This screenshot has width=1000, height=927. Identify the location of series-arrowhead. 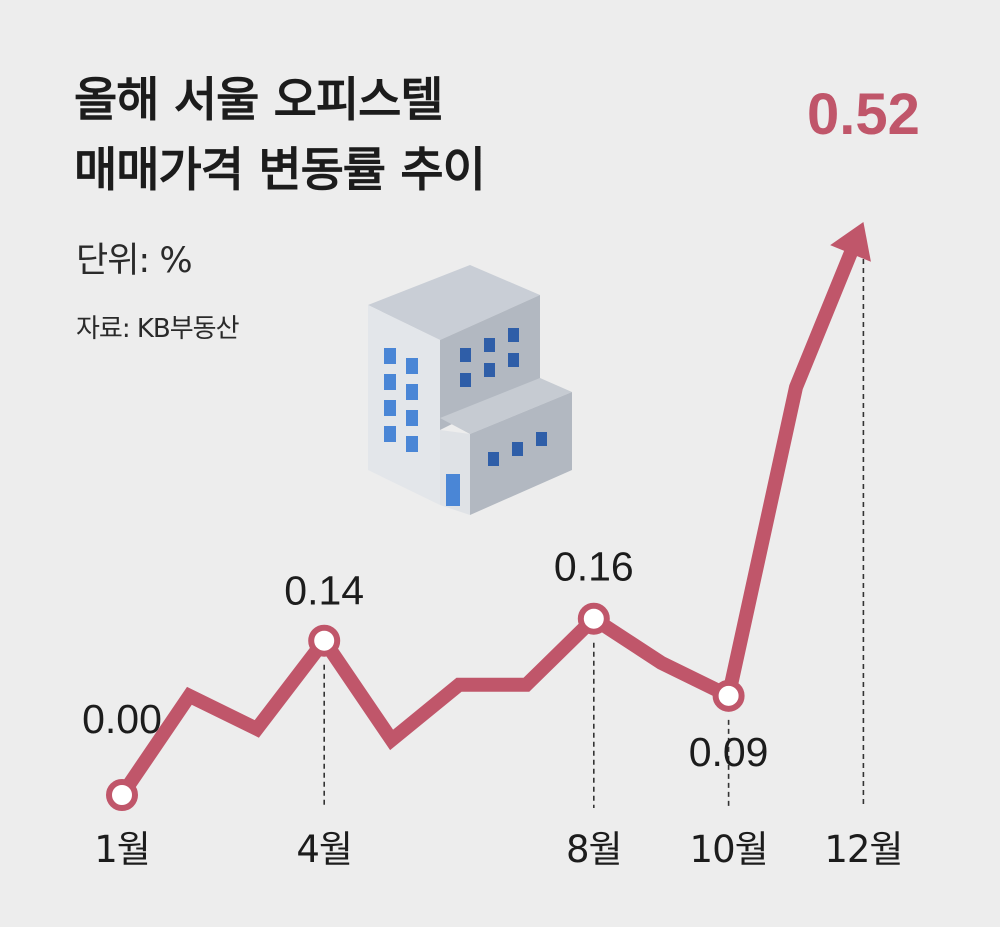
(850, 242).